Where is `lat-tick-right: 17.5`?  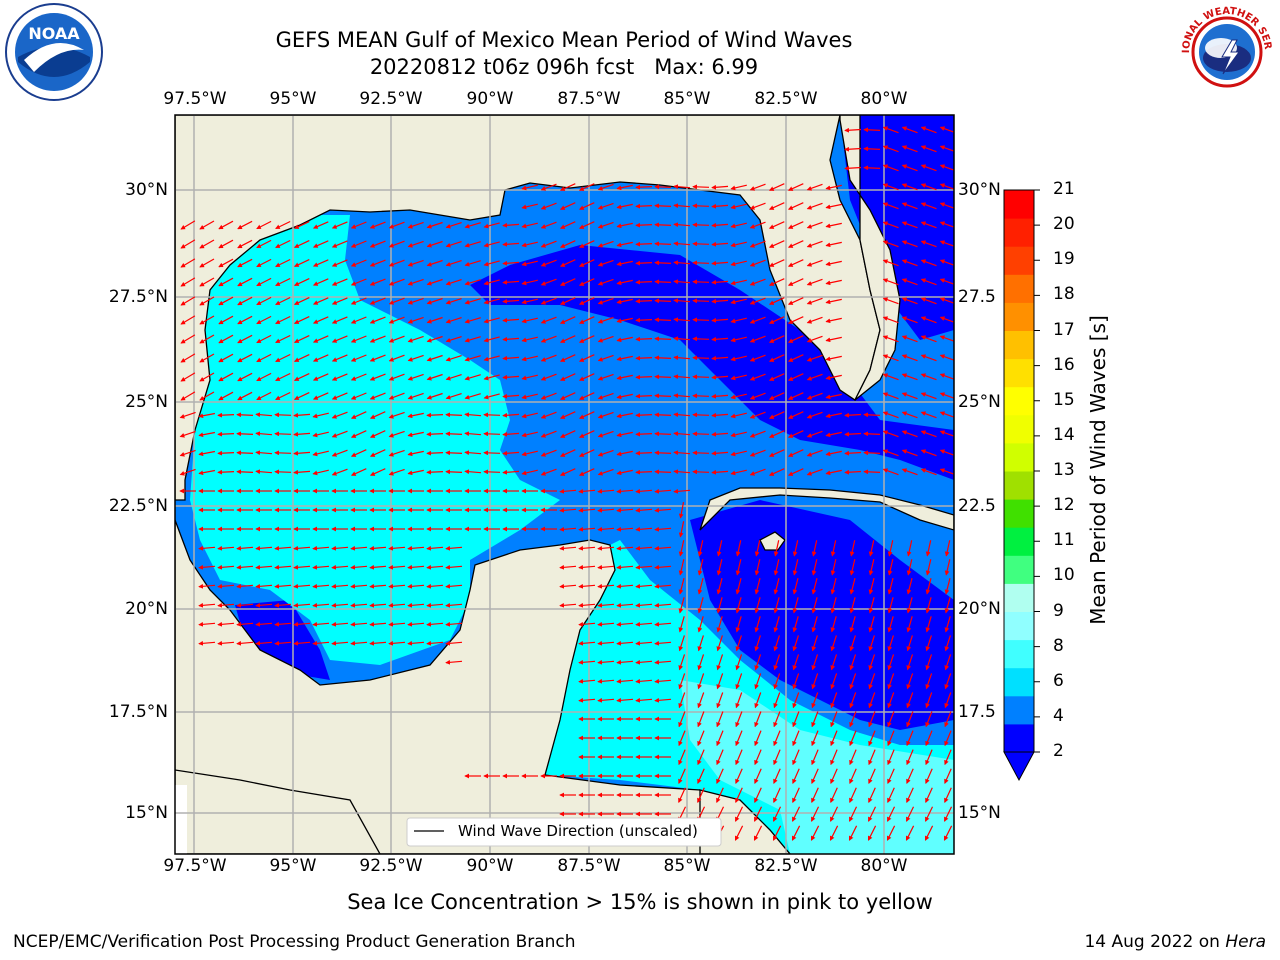
lat-tick-right: 17.5 is located at coordinates (977, 712).